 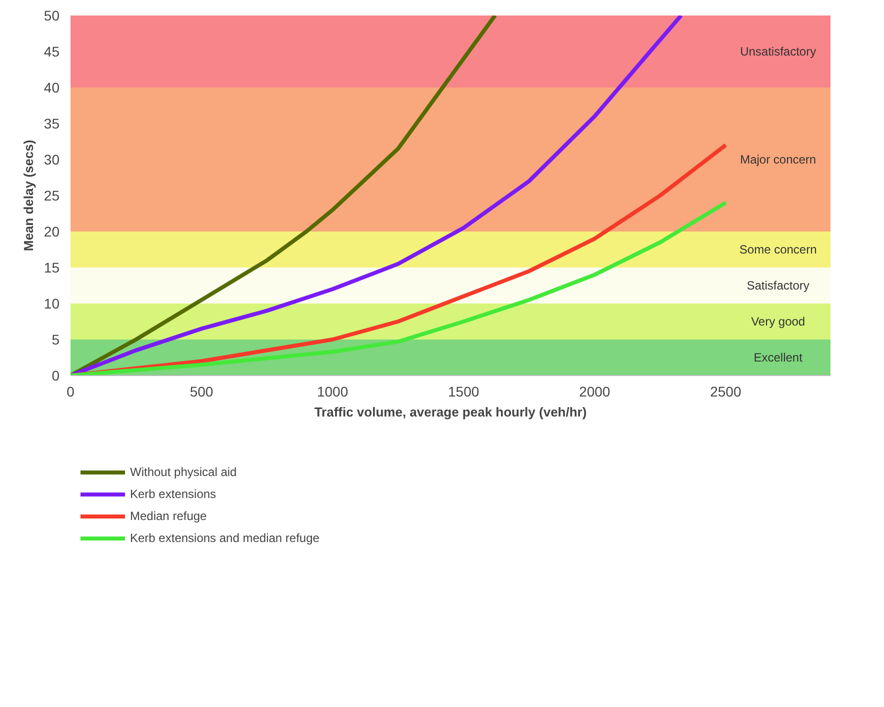 I want to click on legend-label: Median refuge, so click(x=168, y=516).